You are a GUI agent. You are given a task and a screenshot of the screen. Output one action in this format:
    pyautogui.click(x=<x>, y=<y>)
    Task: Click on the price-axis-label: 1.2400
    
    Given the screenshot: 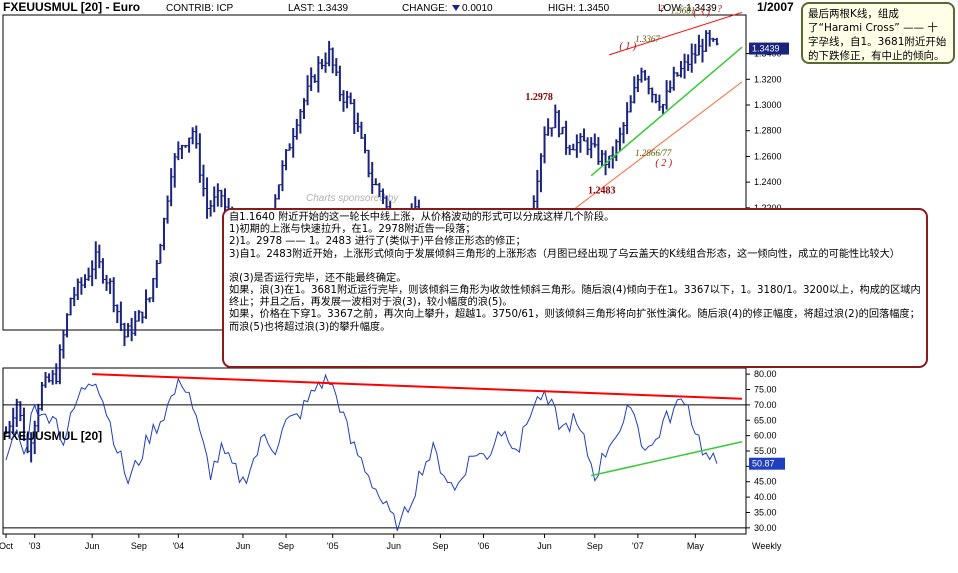 What is the action you would take?
    pyautogui.click(x=768, y=182)
    